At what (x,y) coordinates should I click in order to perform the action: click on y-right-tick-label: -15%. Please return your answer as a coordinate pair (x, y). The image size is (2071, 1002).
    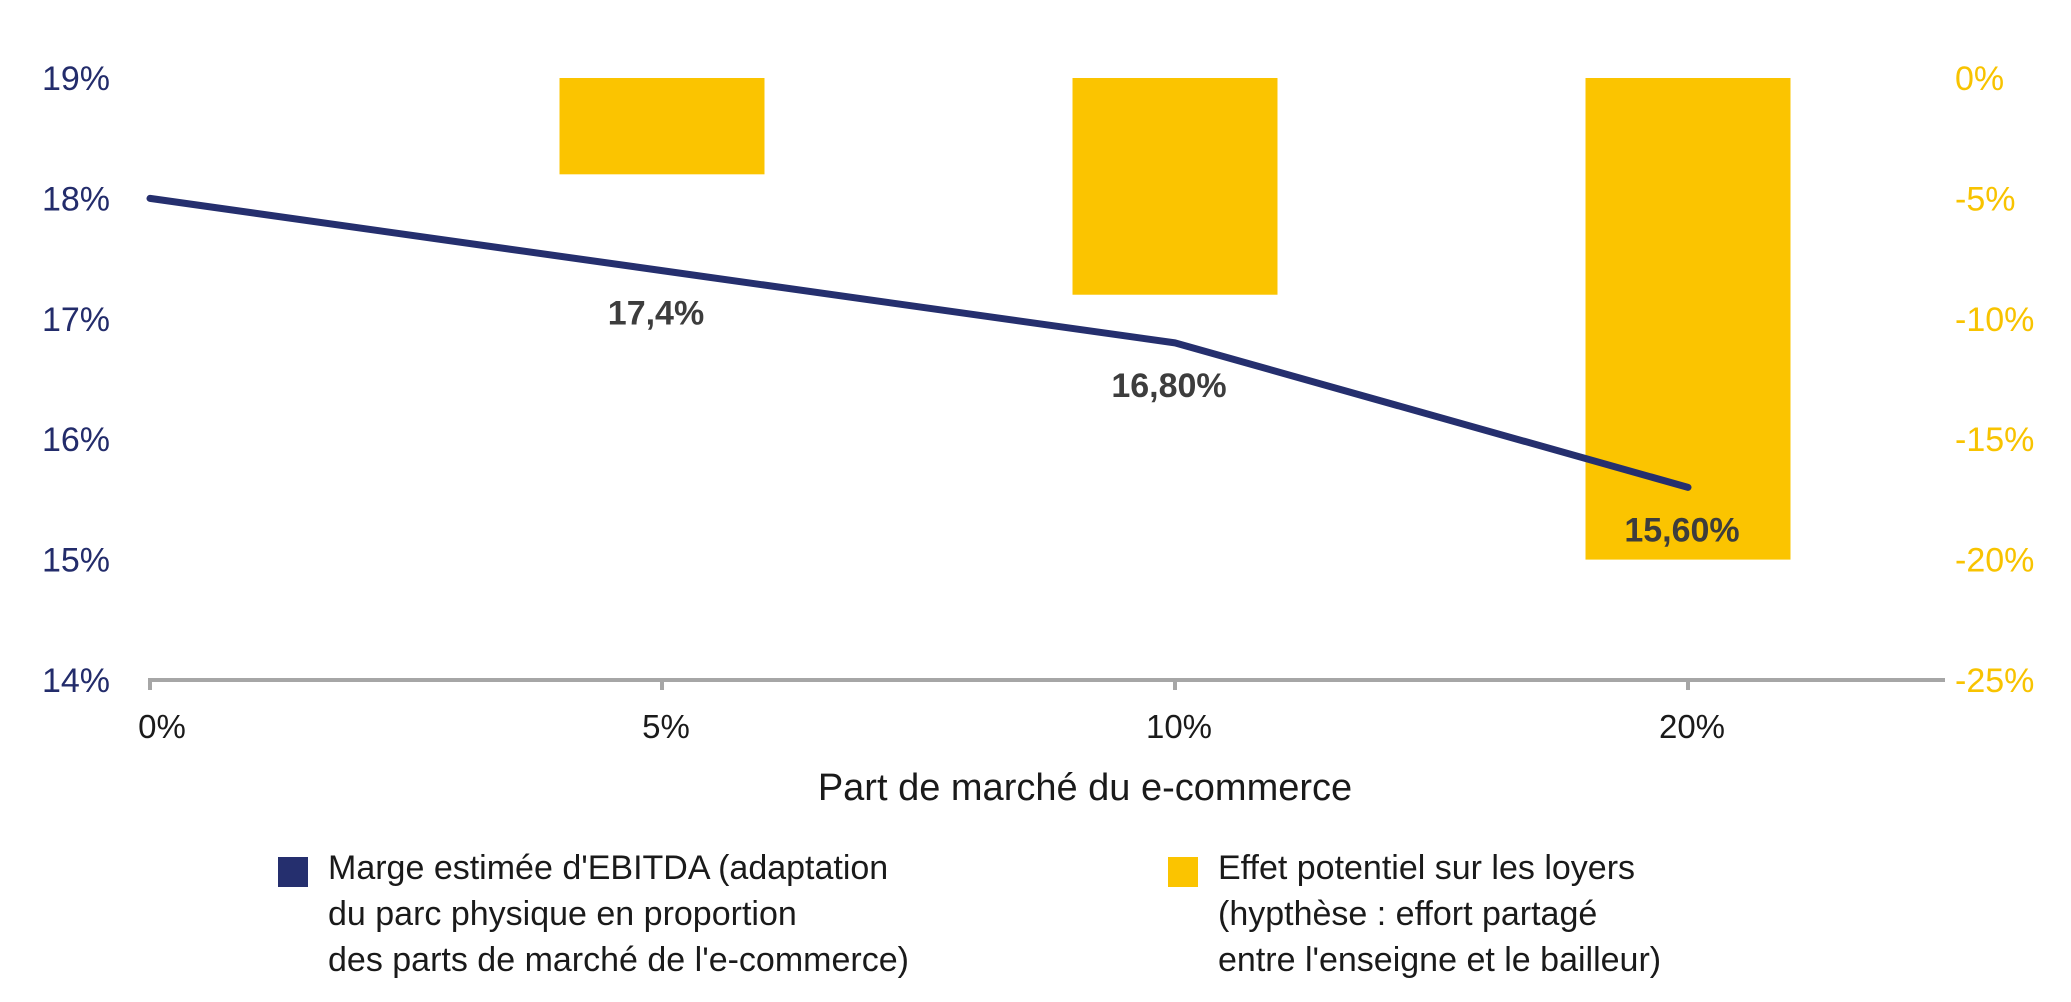
    Looking at the image, I should click on (1994, 440).